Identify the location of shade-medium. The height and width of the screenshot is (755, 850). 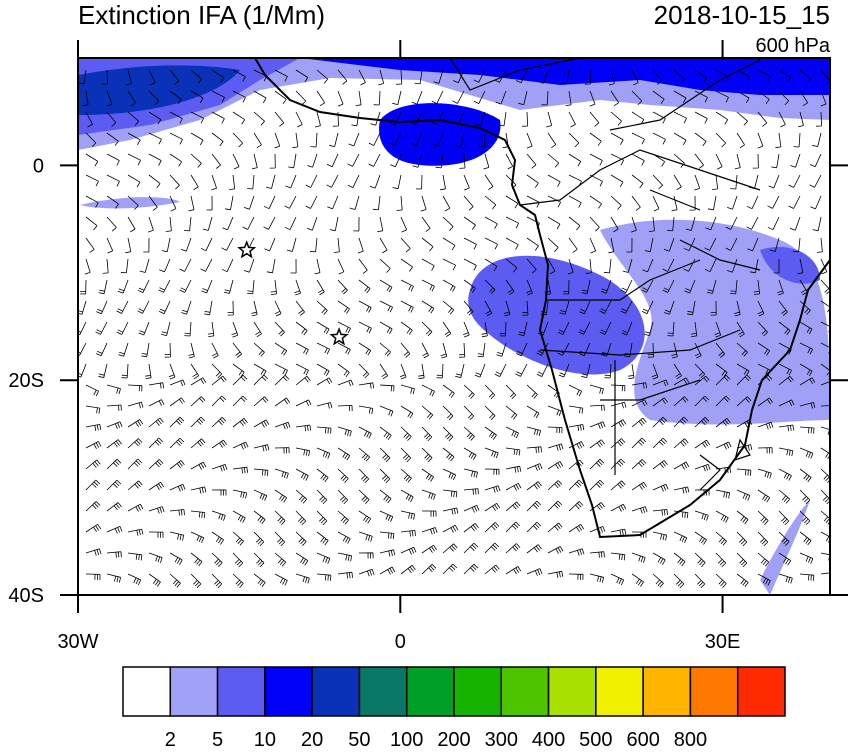
(790, 265).